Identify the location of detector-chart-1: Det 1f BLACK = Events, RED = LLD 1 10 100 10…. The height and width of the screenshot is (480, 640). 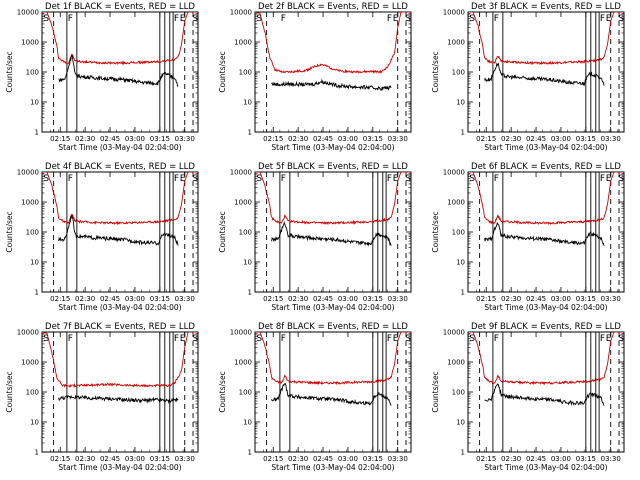
(102, 77).